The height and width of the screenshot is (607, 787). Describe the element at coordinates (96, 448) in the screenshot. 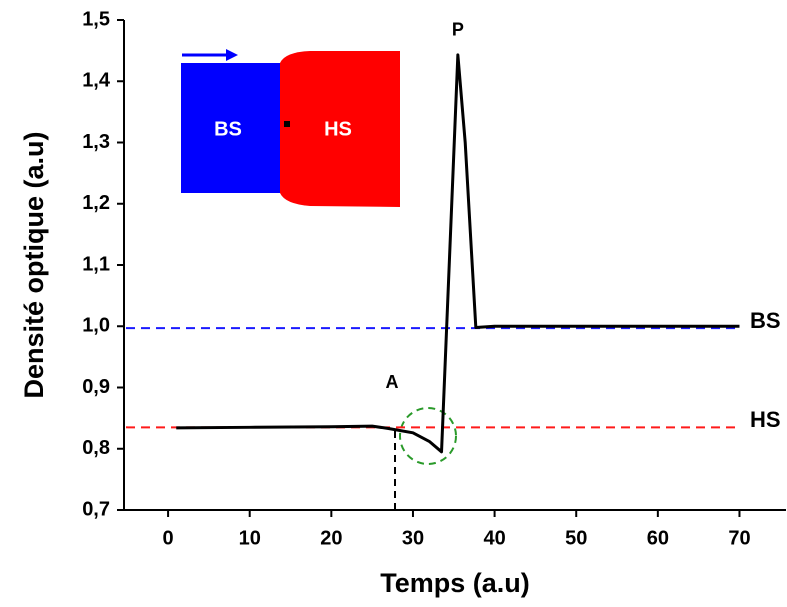

I see `y-tick-label: 0,8` at that location.